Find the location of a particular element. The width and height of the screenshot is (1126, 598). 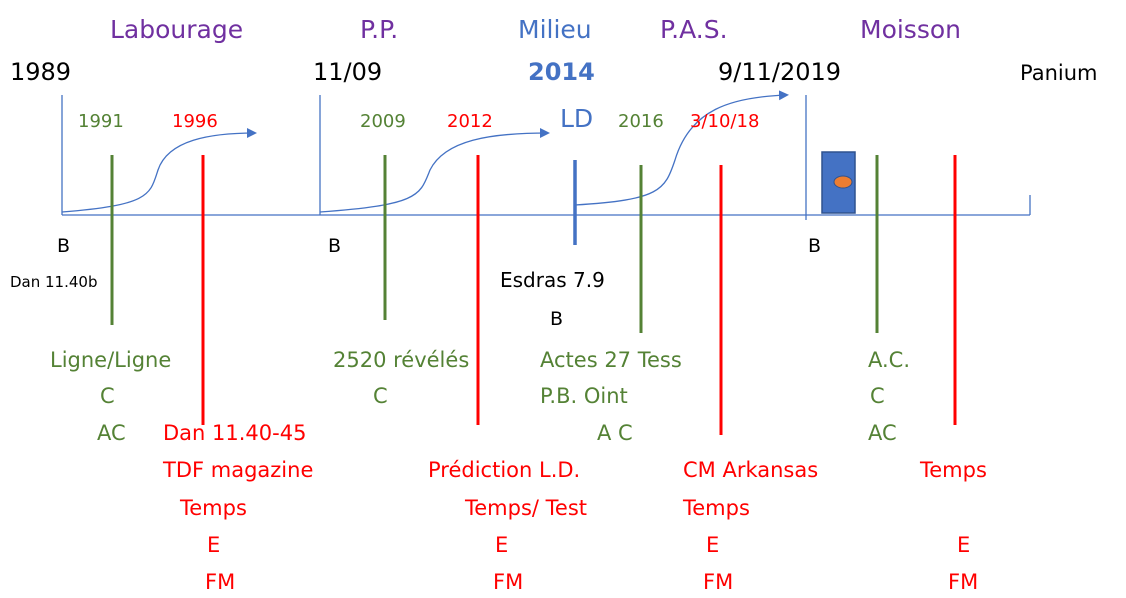

note: Dan 11.40b is located at coordinates (53, 282).